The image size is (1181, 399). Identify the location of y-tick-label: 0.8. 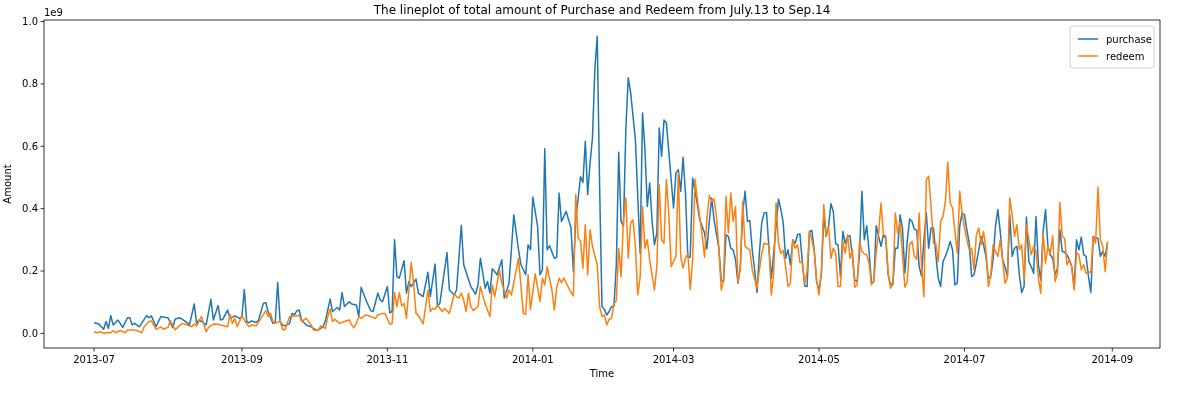
(30, 84).